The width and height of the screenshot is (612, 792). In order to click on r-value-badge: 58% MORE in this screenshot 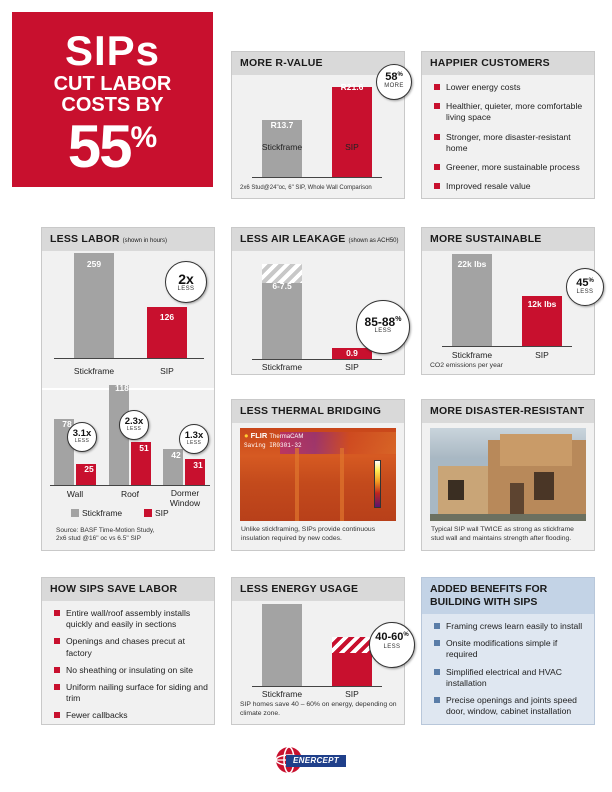, I will do `click(394, 82)`.